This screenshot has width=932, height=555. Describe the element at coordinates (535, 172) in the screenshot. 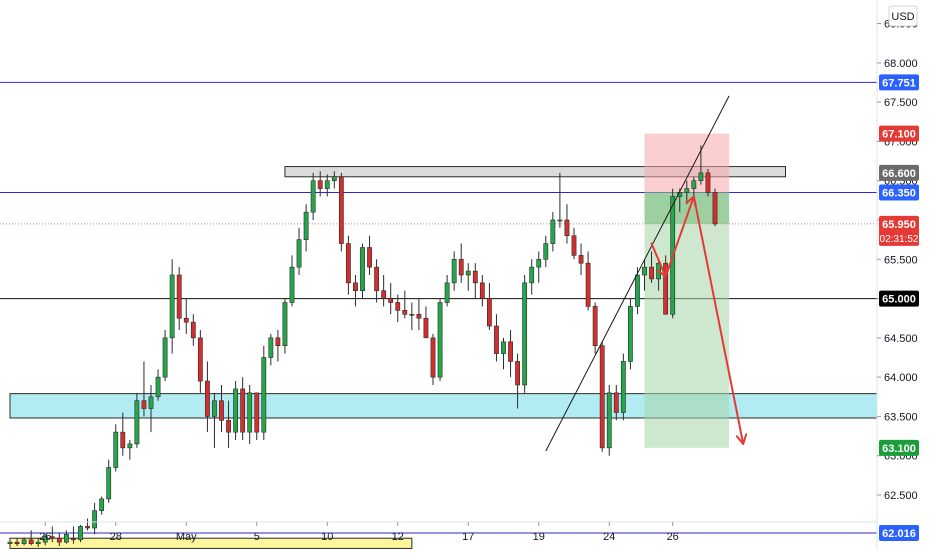

I see `resistance-zone` at that location.